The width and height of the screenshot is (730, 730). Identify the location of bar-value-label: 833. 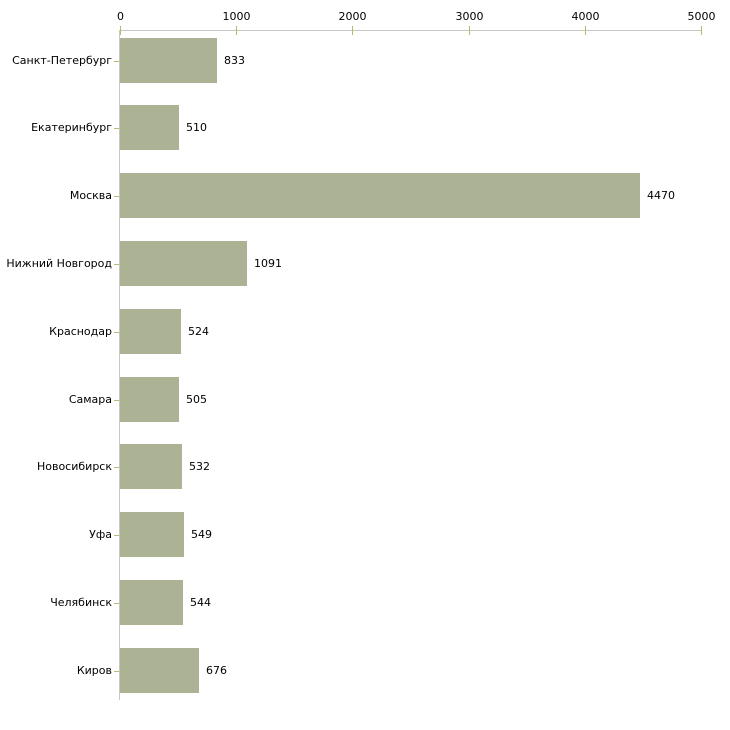
(234, 60).